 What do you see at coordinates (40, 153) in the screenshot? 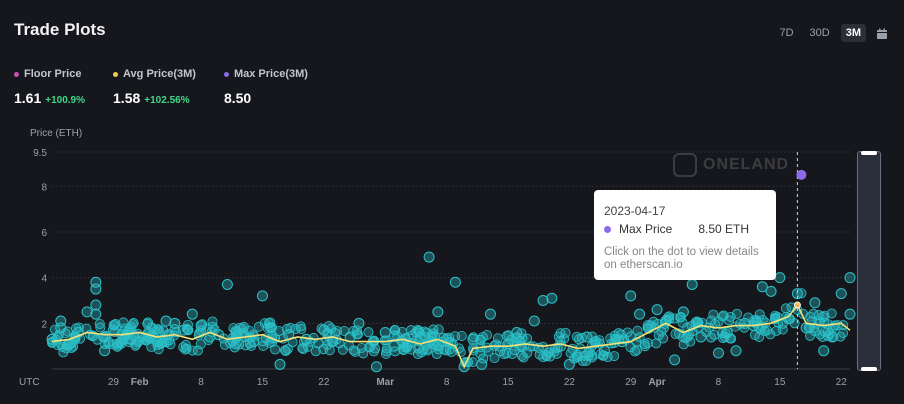
I see `y-tick-label-4: 9.5` at bounding box center [40, 153].